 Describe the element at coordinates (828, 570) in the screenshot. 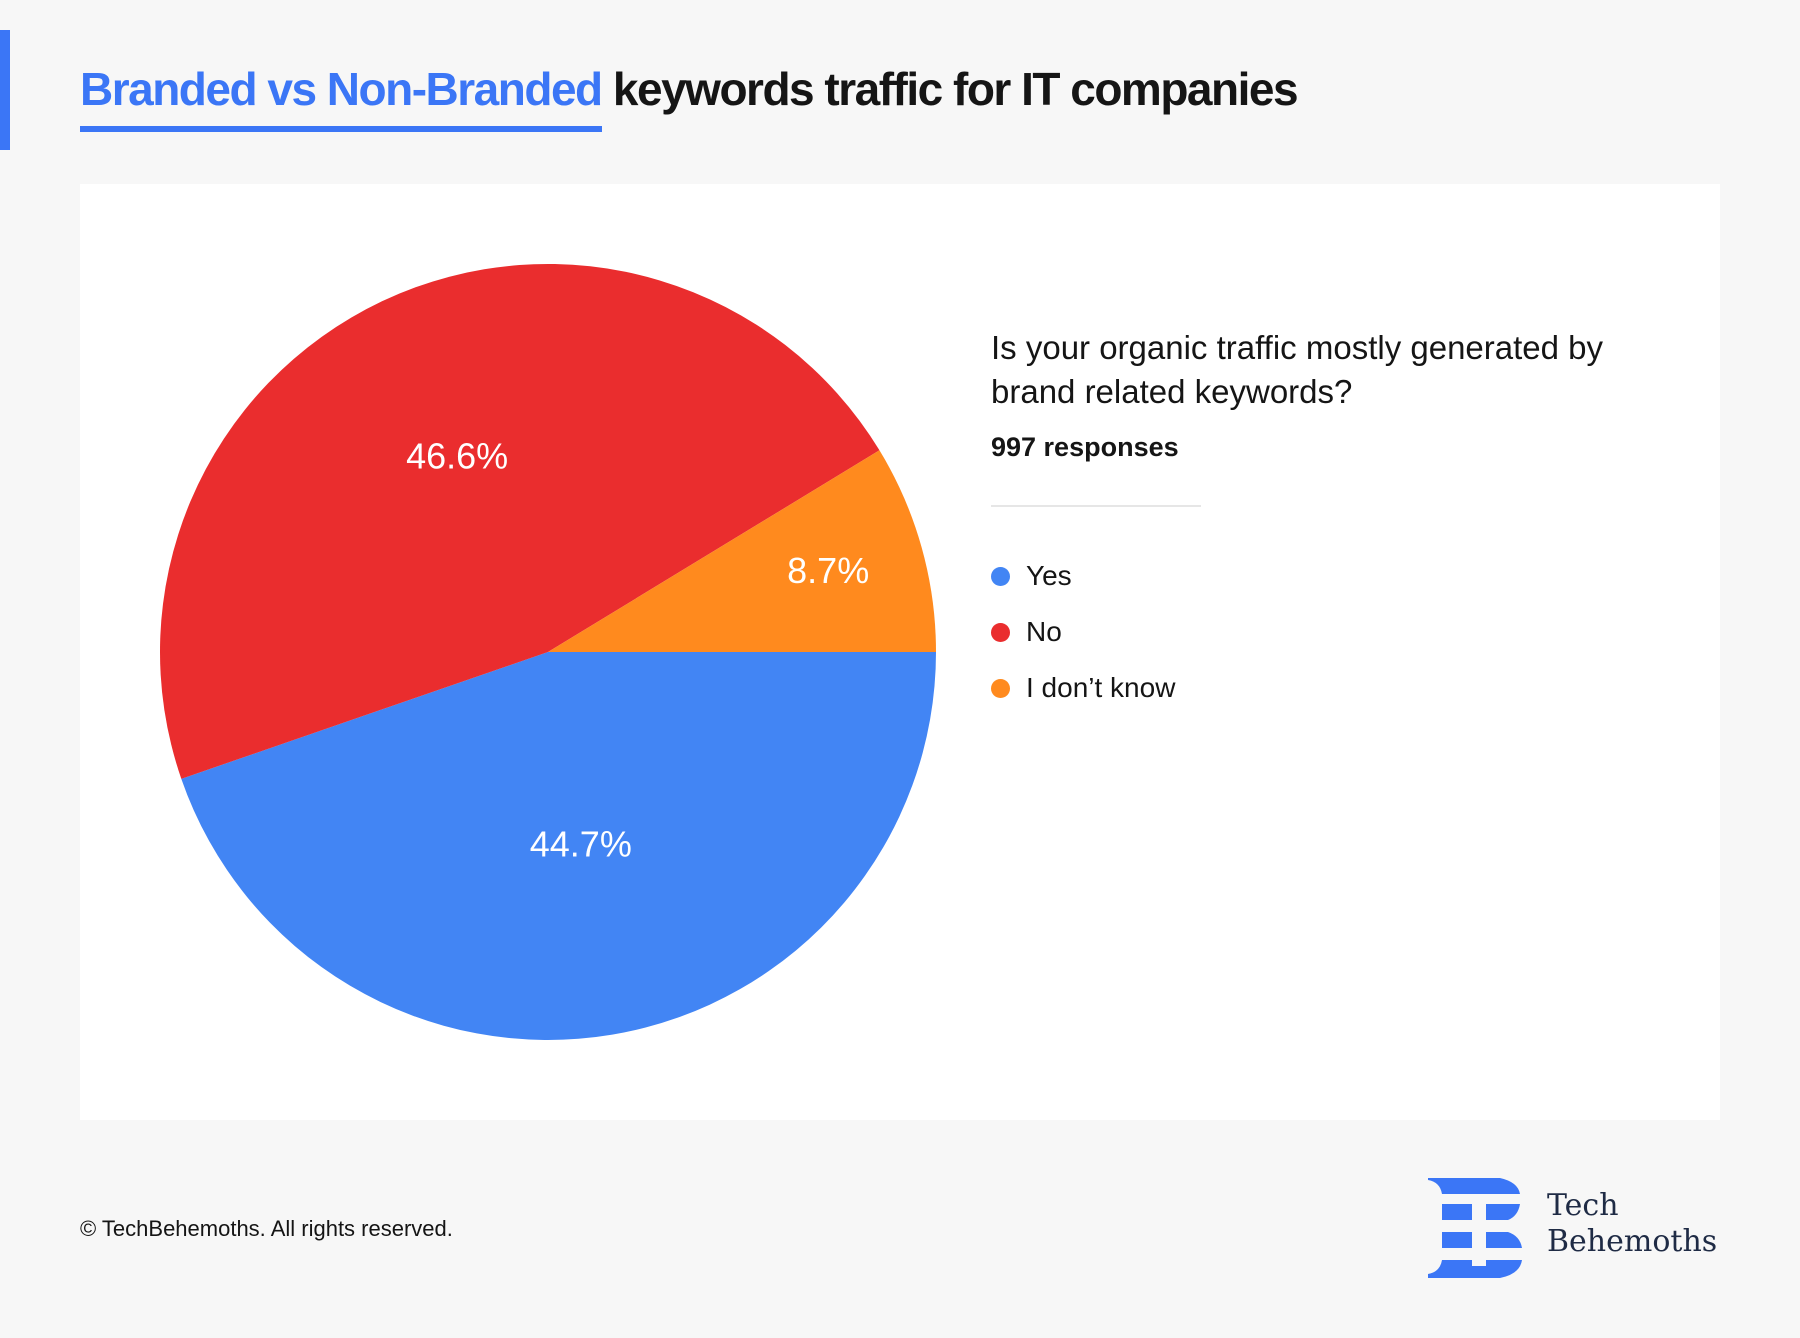

I see `slice-label: 8.7%` at that location.